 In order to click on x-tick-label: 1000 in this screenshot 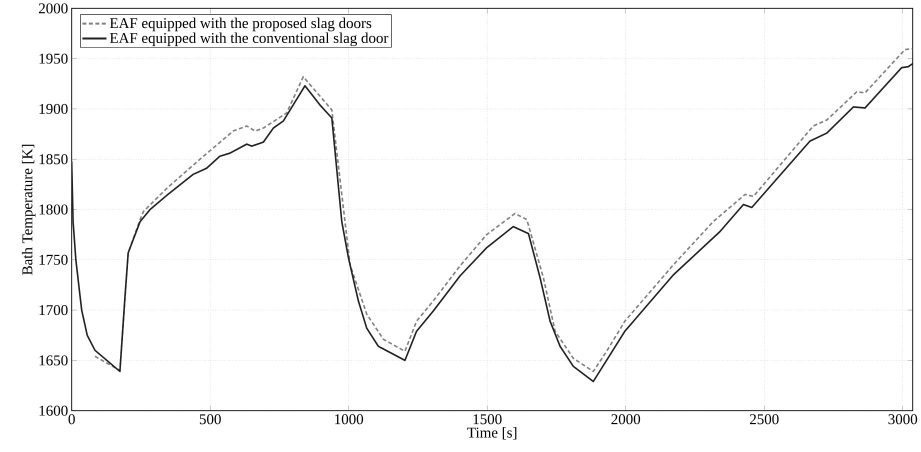, I will do `click(349, 419)`.